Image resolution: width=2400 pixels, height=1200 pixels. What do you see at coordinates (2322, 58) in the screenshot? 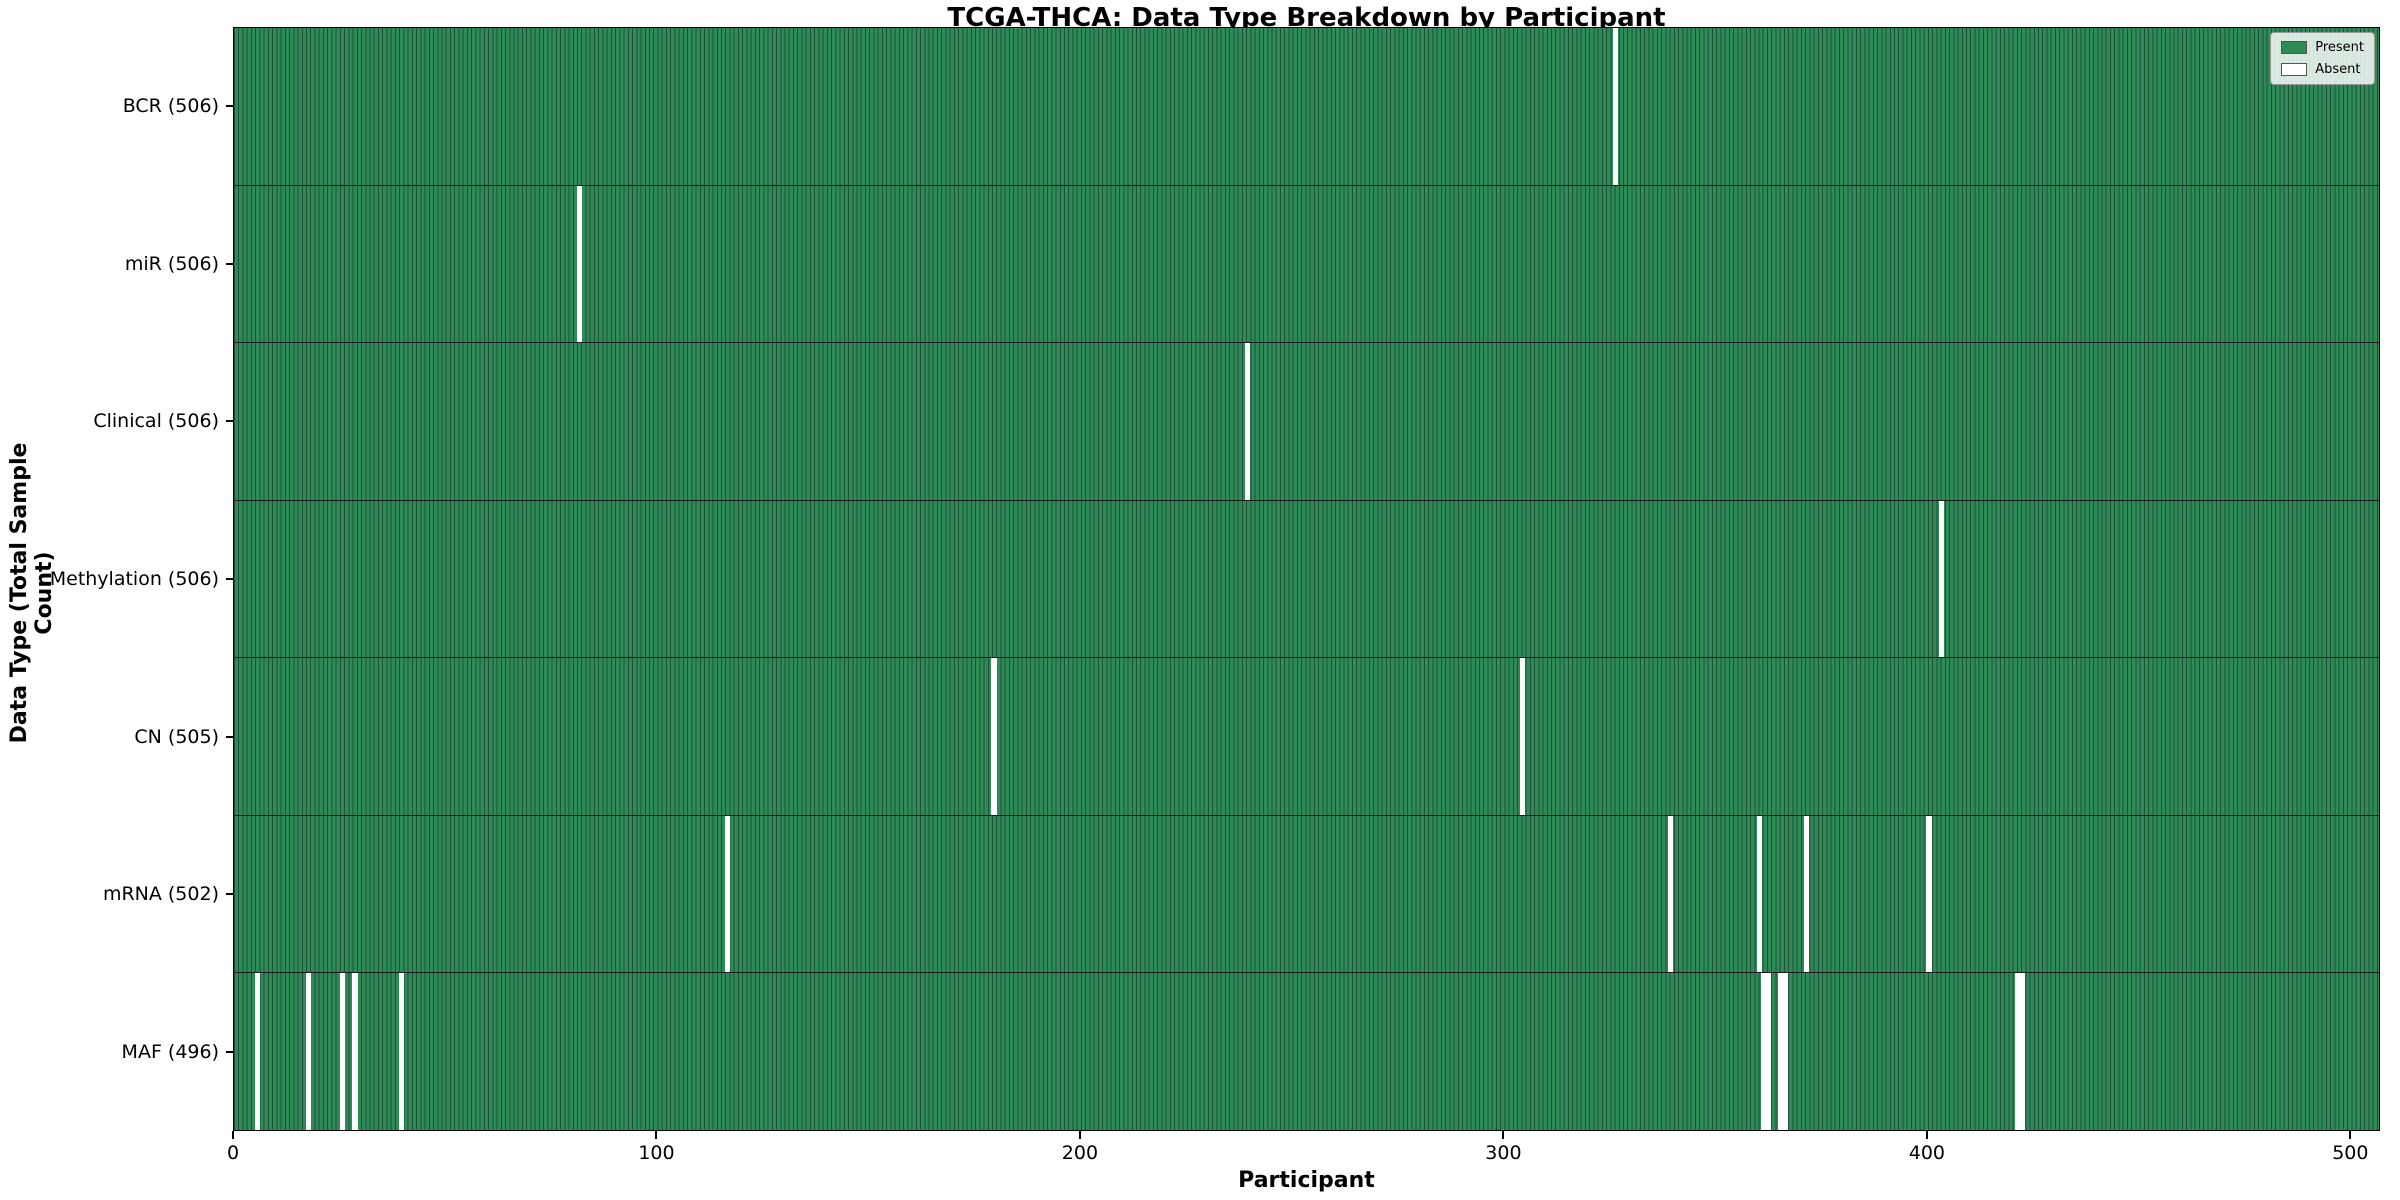
I see `legend: Present Absent` at bounding box center [2322, 58].